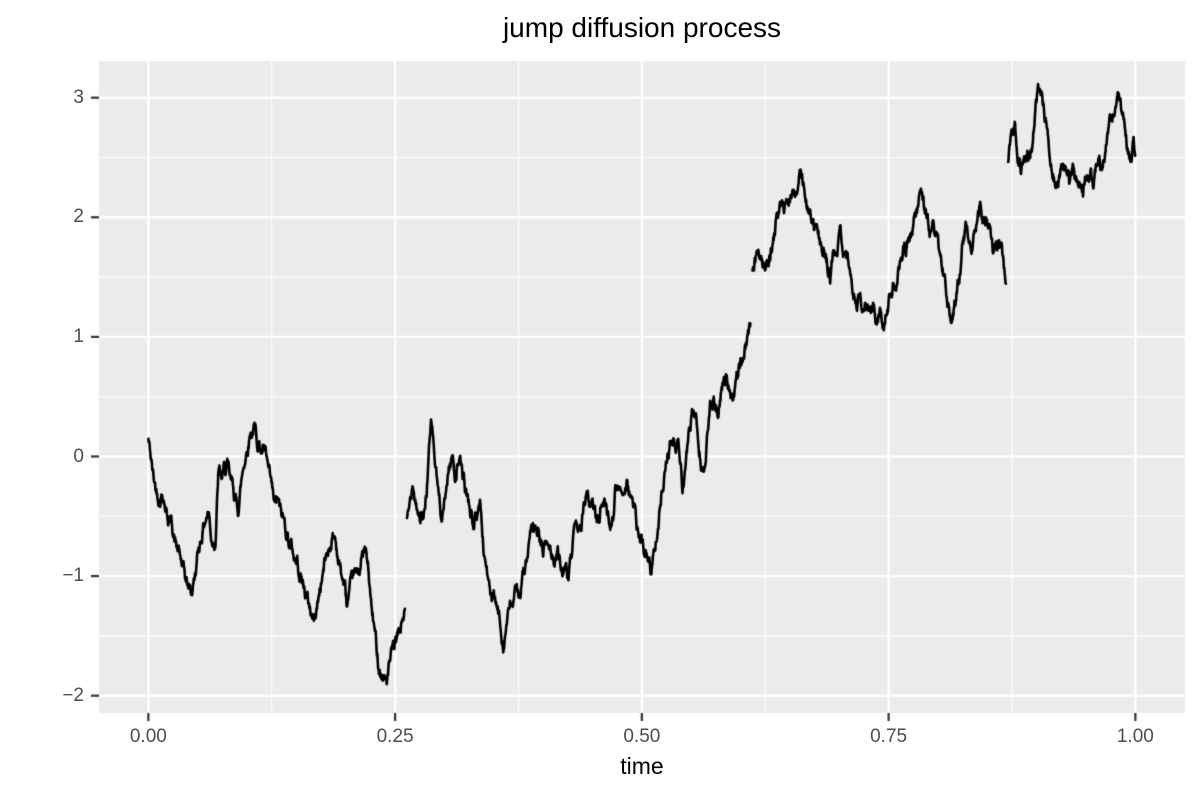 This screenshot has width=1200, height=800. What do you see at coordinates (642, 766) in the screenshot?
I see `x-axis-title: time` at bounding box center [642, 766].